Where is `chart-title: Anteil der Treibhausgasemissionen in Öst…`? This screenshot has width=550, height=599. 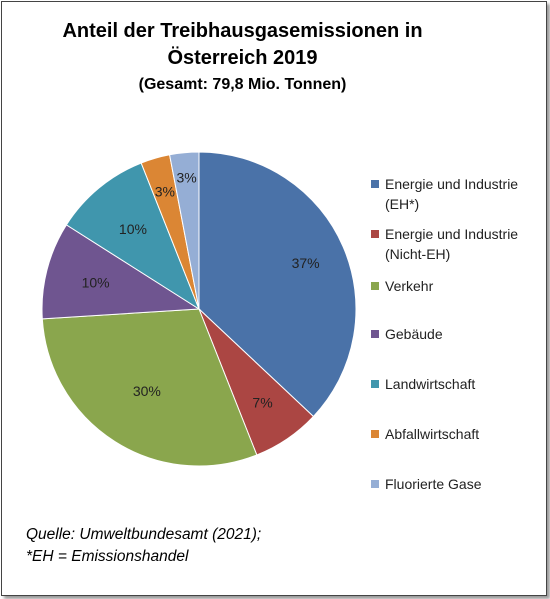 chart-title: Anteil der Treibhausgasemissionen in Öst… is located at coordinates (242, 44).